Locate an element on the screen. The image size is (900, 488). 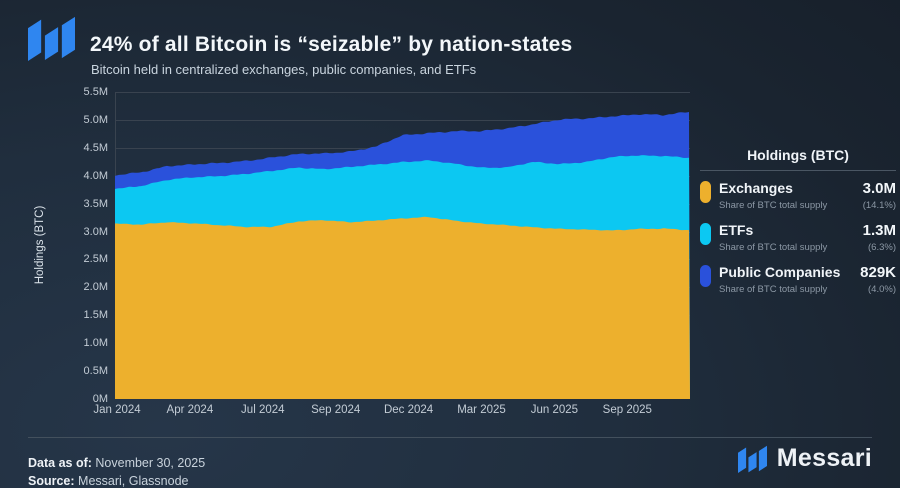
y-tick-label: 2.5M is located at coordinates (95, 259).